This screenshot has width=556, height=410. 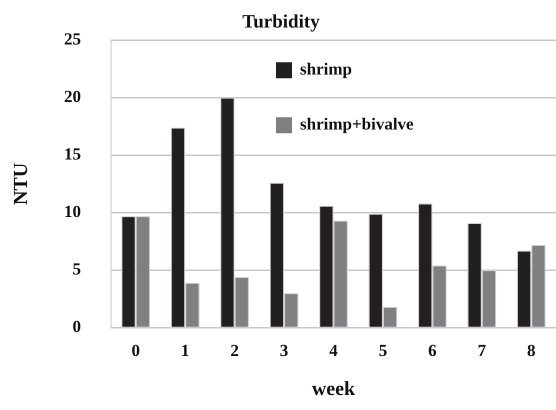 What do you see at coordinates (334, 389) in the screenshot?
I see `x-axis-title: week` at bounding box center [334, 389].